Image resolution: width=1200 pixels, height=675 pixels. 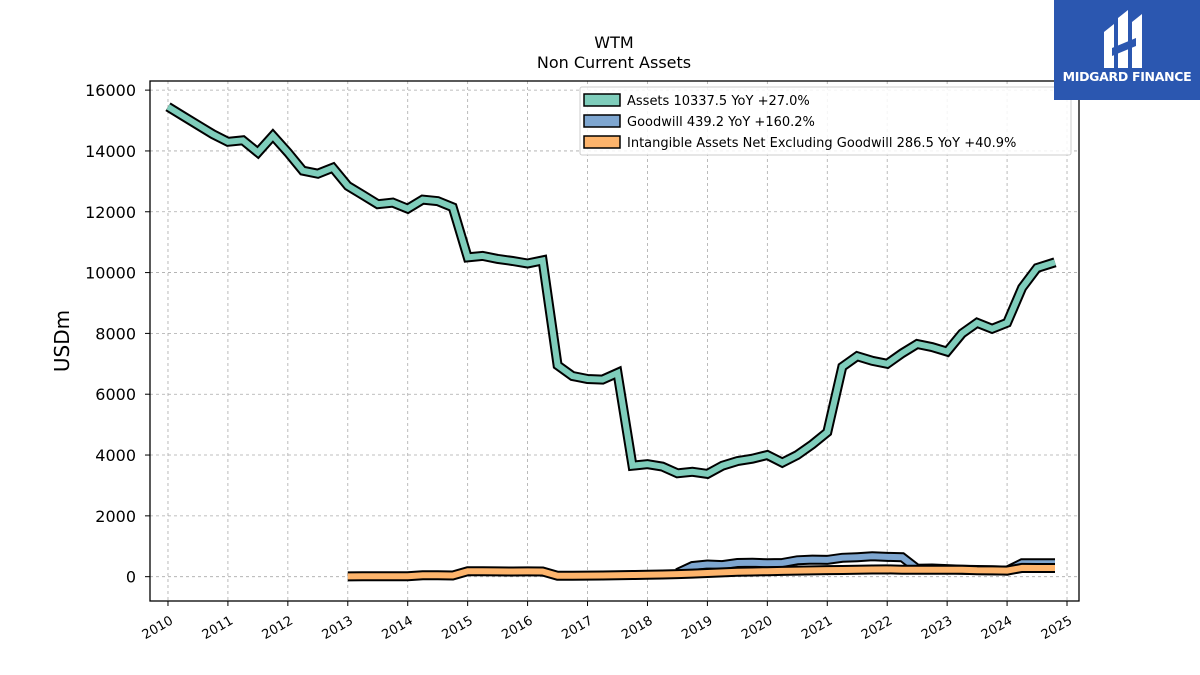 I want to click on y-tick-label: 16000, so click(x=110, y=90).